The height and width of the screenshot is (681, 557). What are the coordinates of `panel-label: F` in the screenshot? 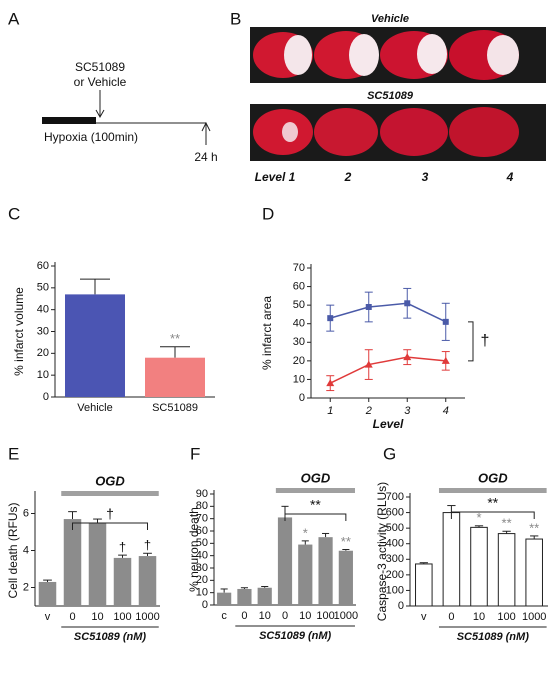 It's located at (195, 453).